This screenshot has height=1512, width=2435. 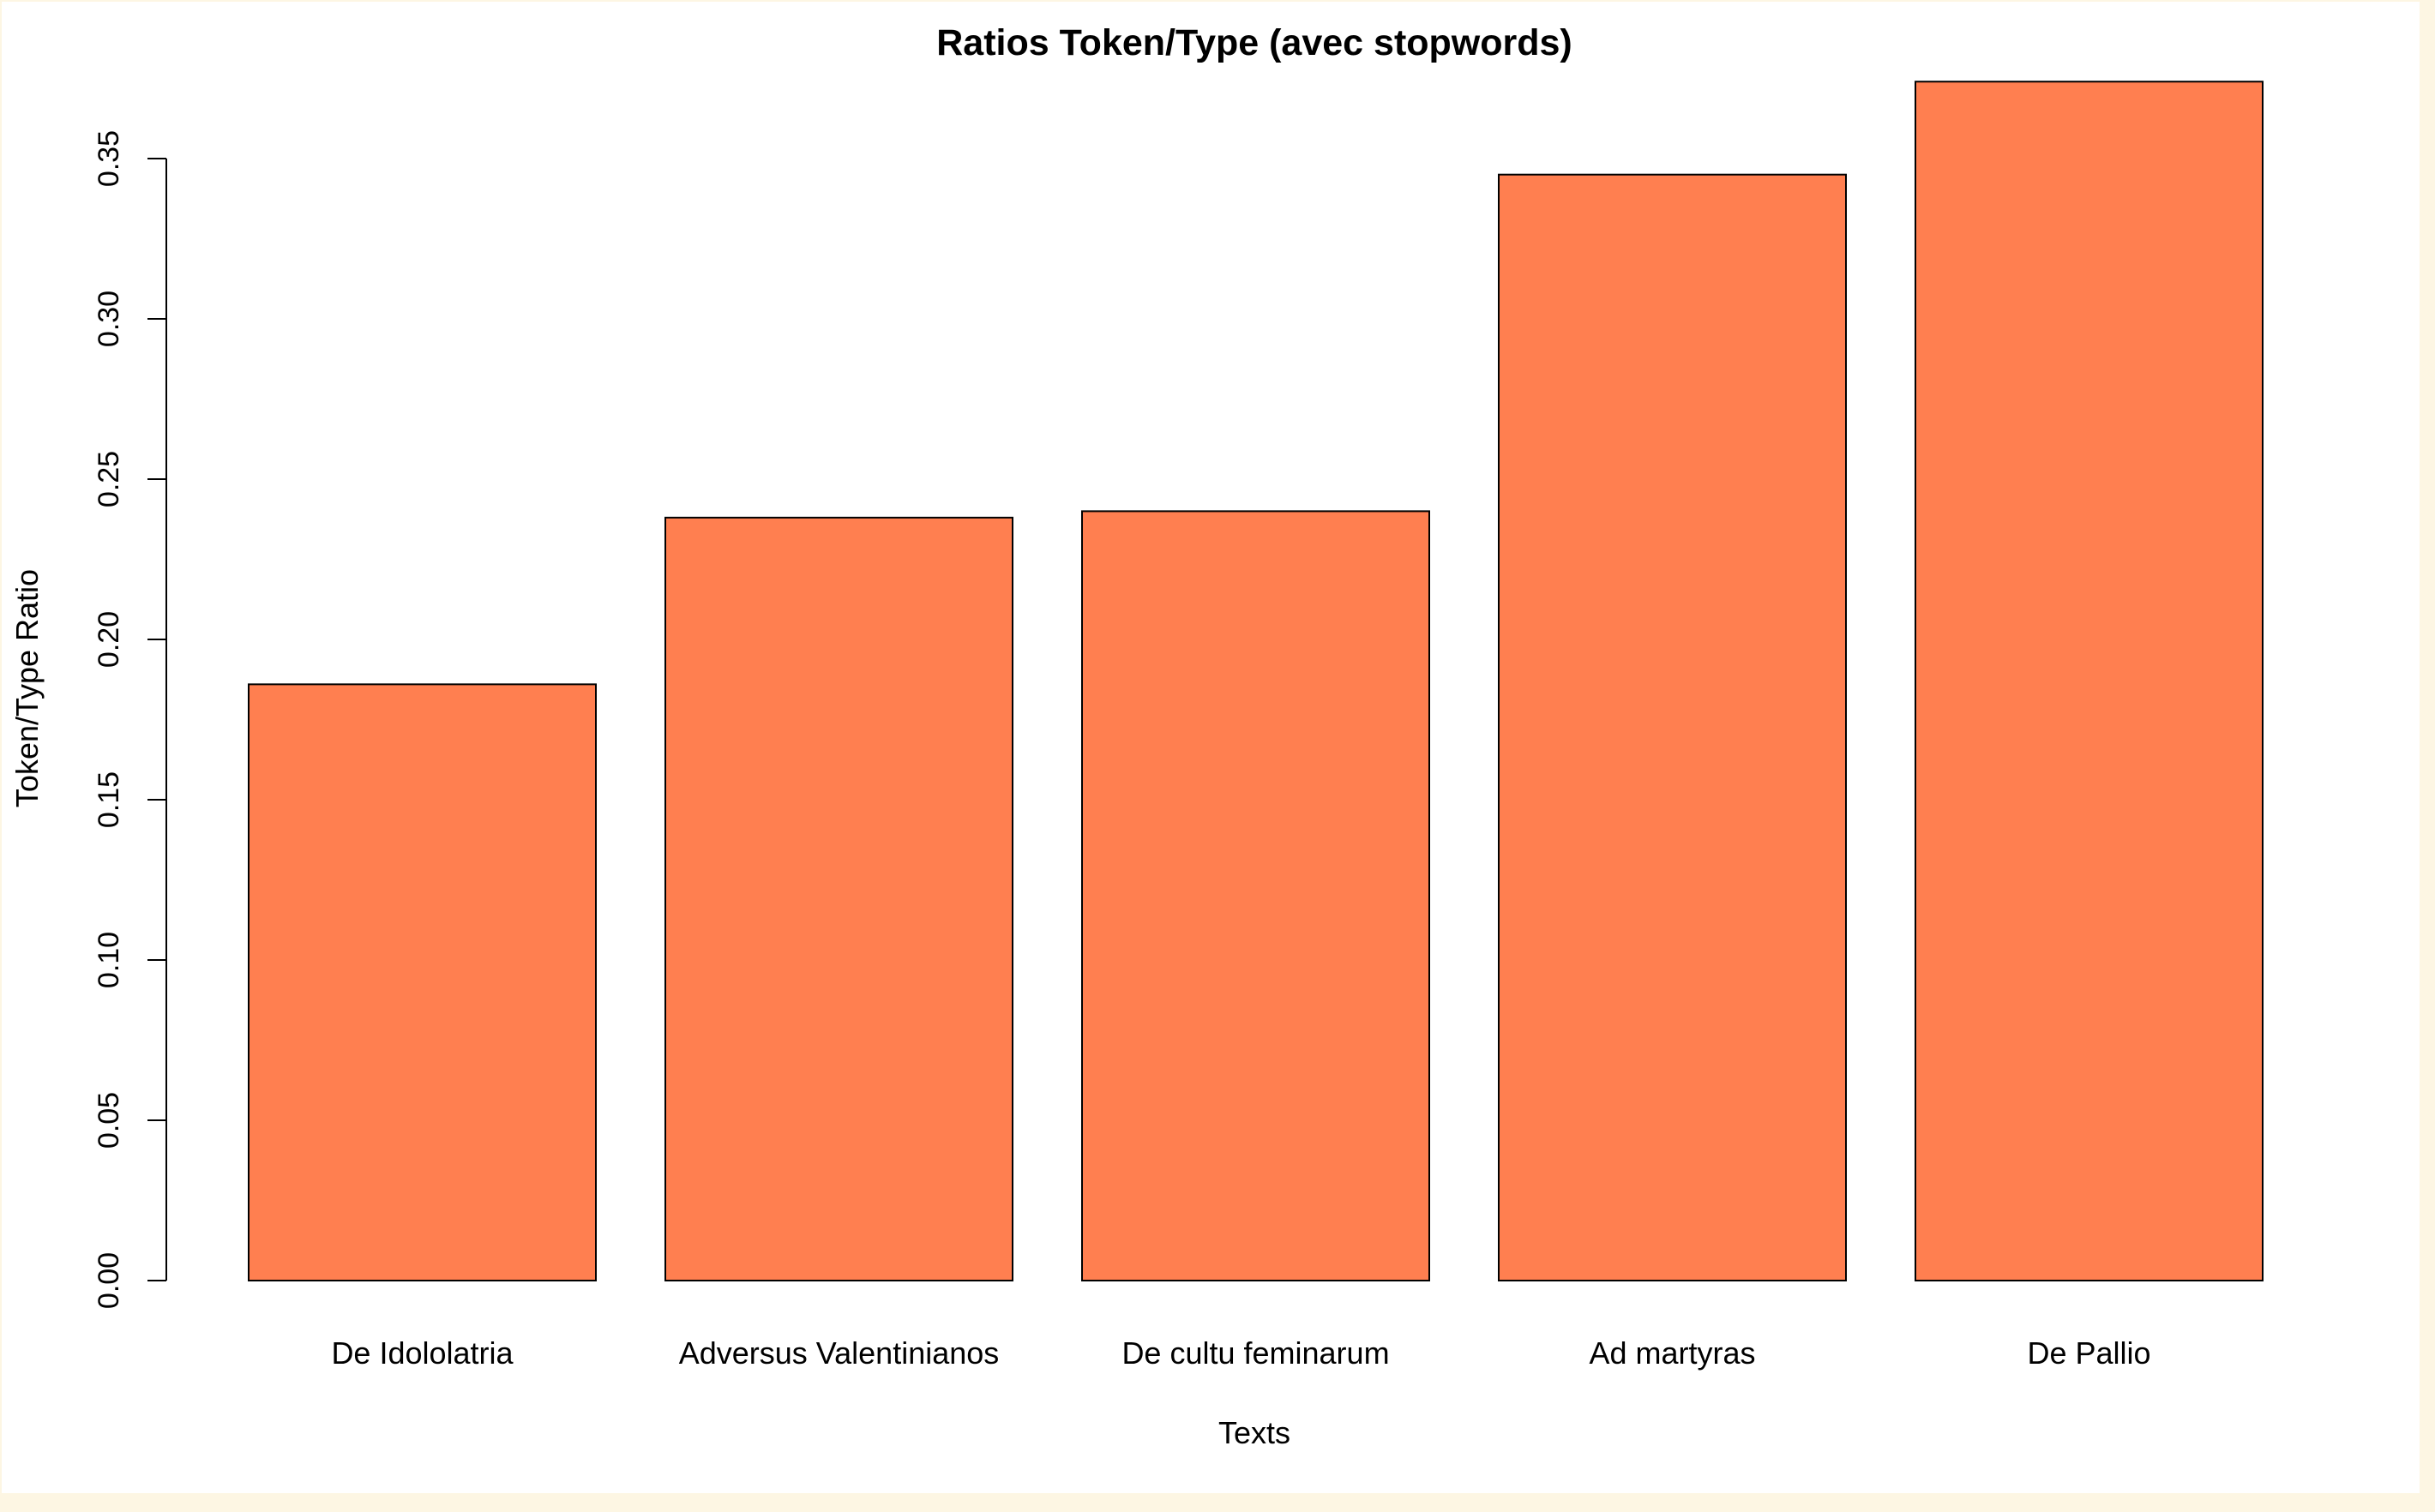 I want to click on y-tick-label: 0.10, so click(x=109, y=960).